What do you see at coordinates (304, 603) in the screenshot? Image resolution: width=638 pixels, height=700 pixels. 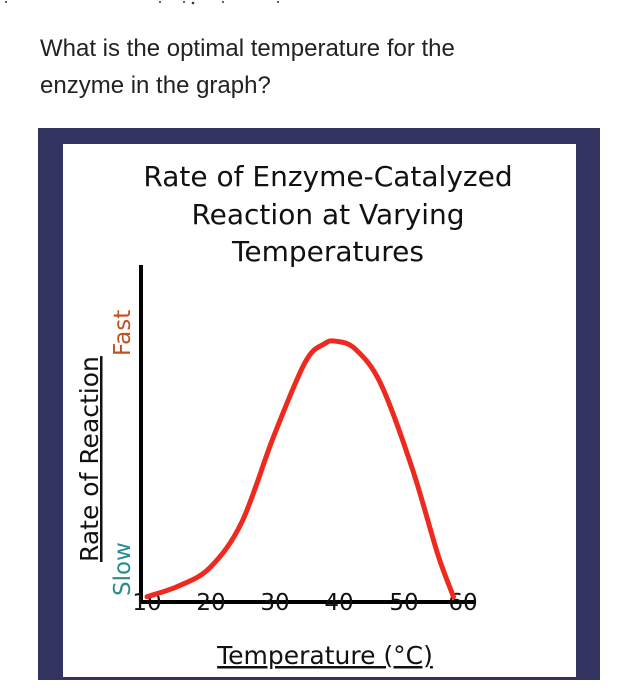 I see `x-tick-labels: 10 20 30 40 50 60` at bounding box center [304, 603].